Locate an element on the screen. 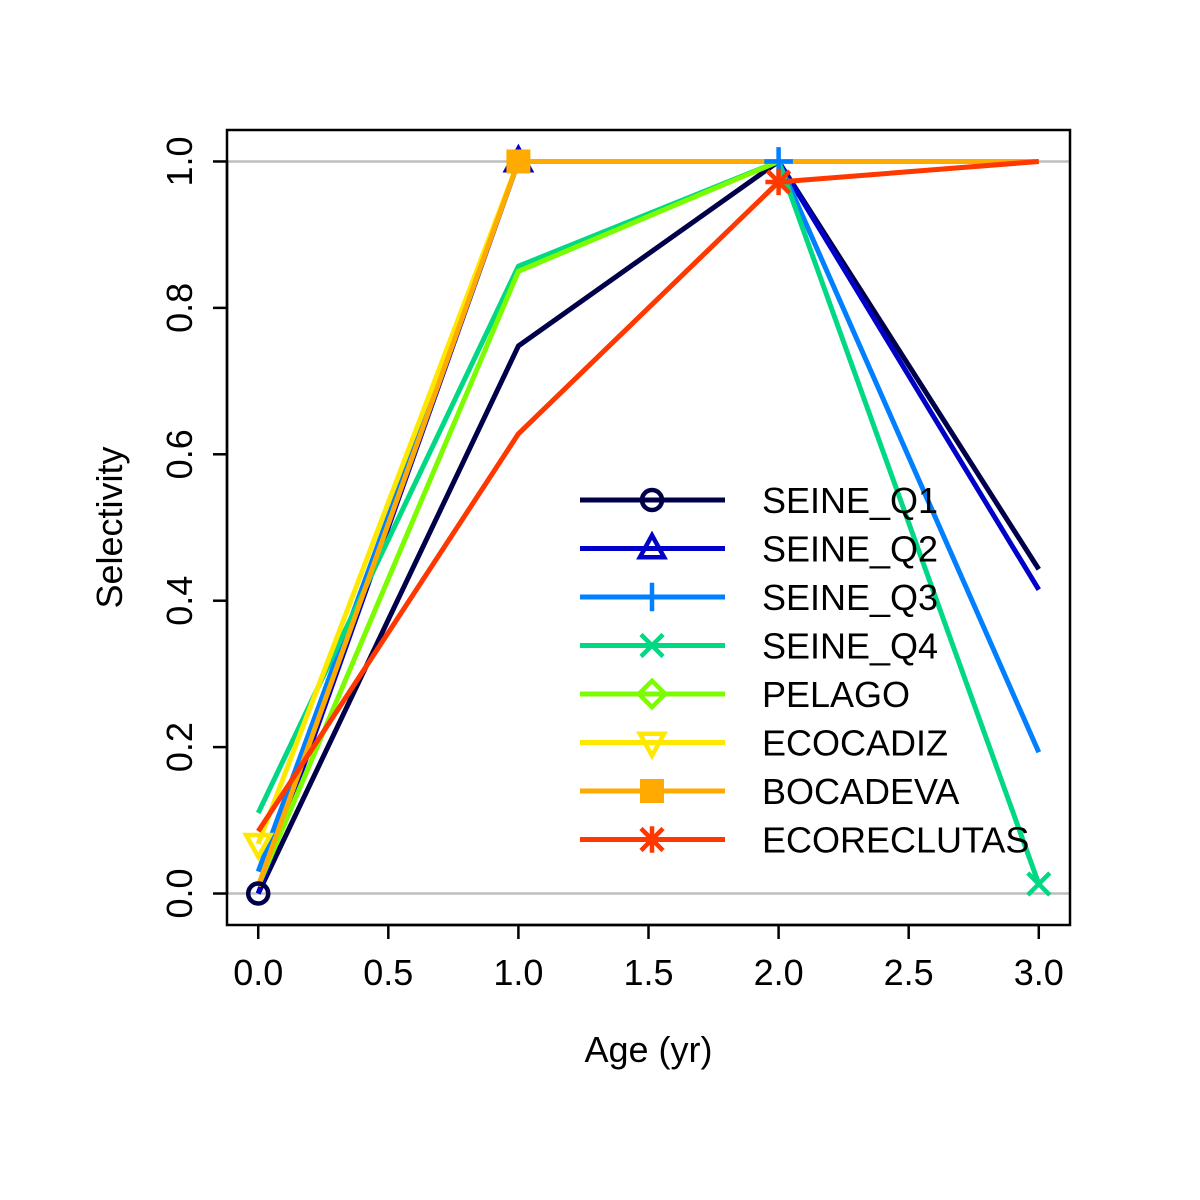  x-tick-label: 2.0 is located at coordinates (779, 972).